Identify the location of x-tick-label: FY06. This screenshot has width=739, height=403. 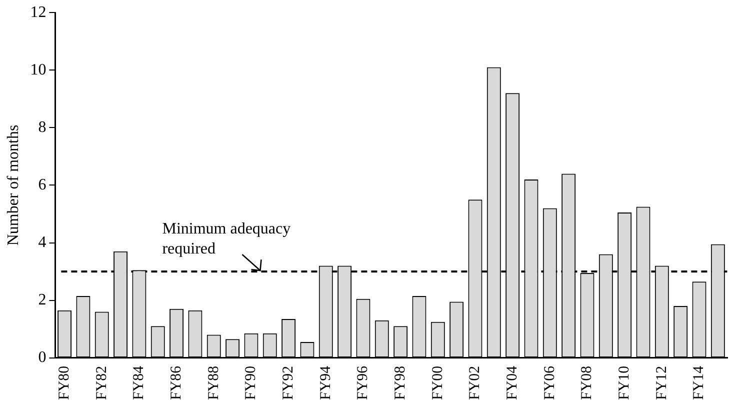
(550, 382).